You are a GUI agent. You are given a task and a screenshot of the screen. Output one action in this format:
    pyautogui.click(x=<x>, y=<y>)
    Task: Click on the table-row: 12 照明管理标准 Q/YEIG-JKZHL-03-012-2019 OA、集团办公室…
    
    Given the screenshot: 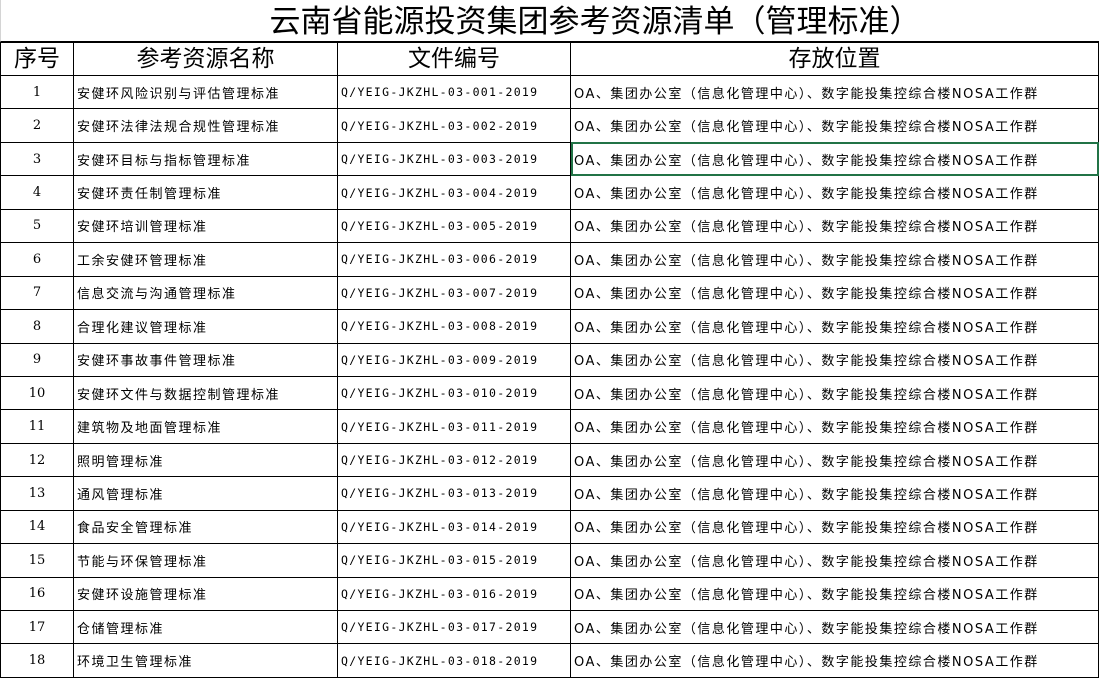 What is the action you would take?
    pyautogui.click(x=549, y=460)
    